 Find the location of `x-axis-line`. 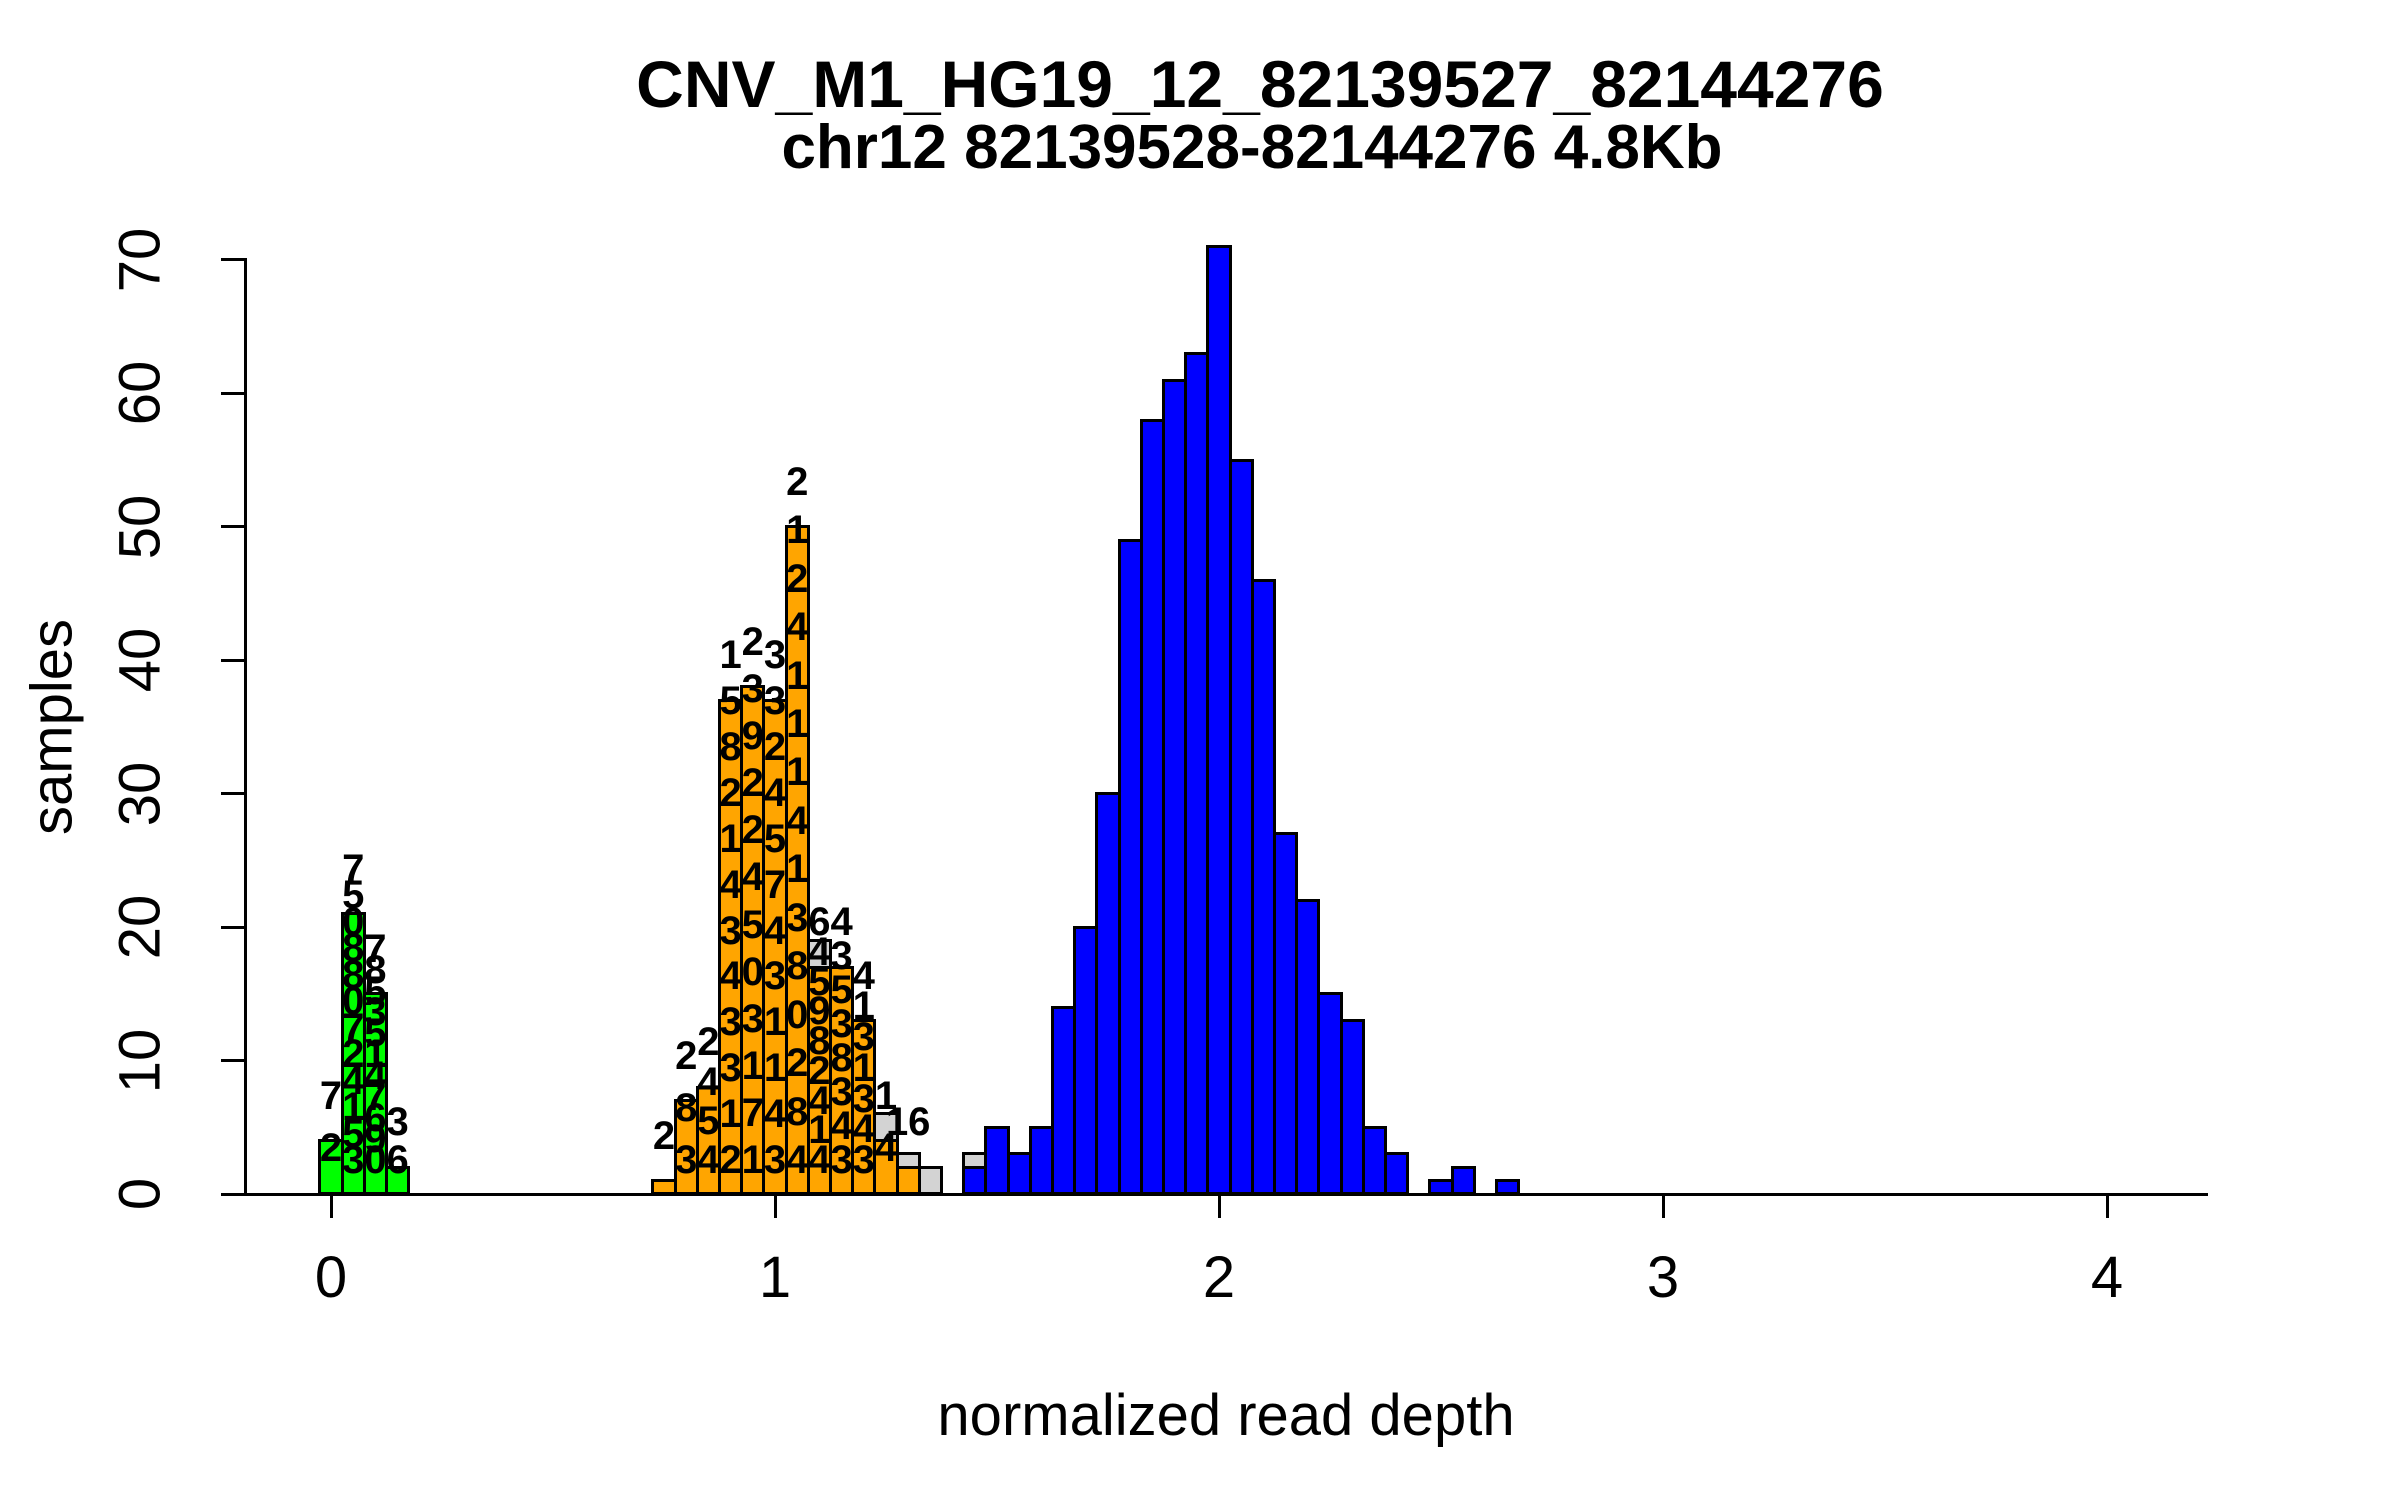

x-axis-line is located at coordinates (1226, 1194).